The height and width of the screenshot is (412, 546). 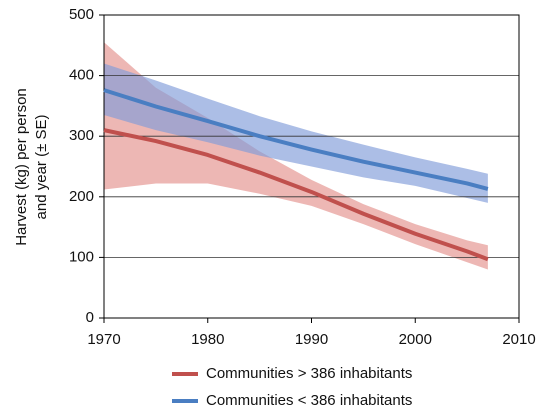 I want to click on x-tick-label: 1970, so click(x=103, y=339).